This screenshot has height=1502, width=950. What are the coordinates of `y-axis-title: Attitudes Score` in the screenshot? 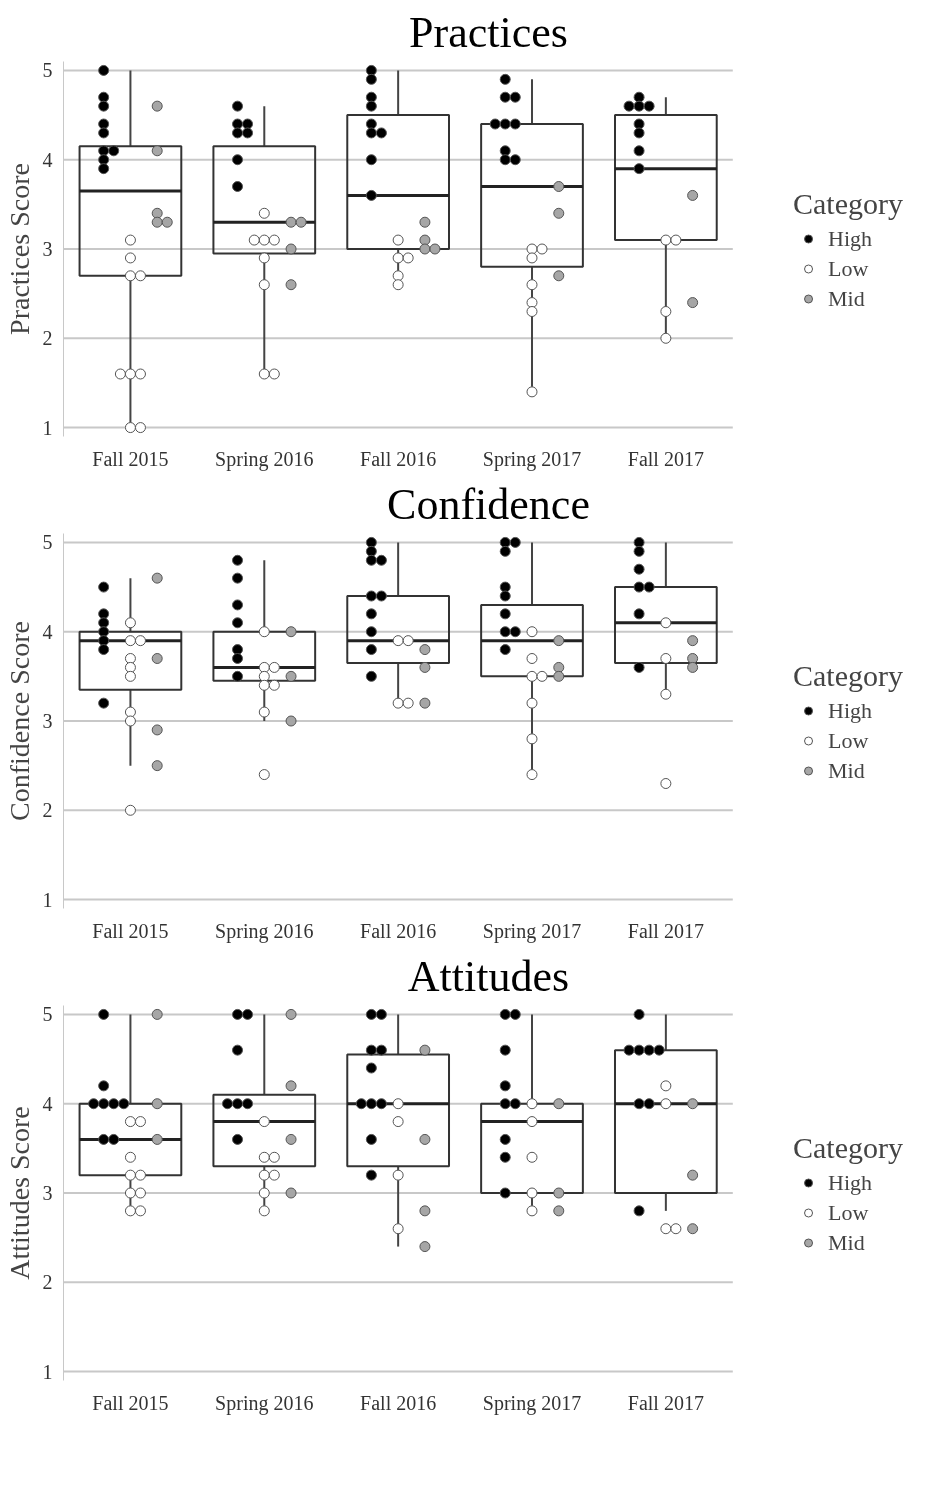 It's located at (19, 1193).